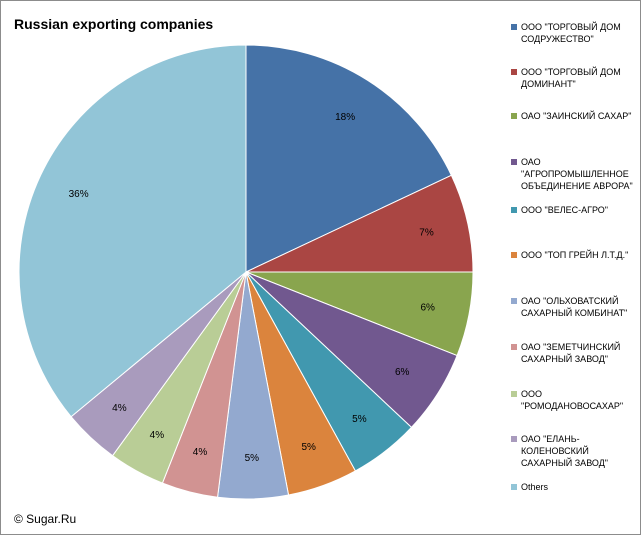 This screenshot has height=535, width=641. What do you see at coordinates (79, 194) in the screenshot?
I see `slice-value-label-11: 36%` at bounding box center [79, 194].